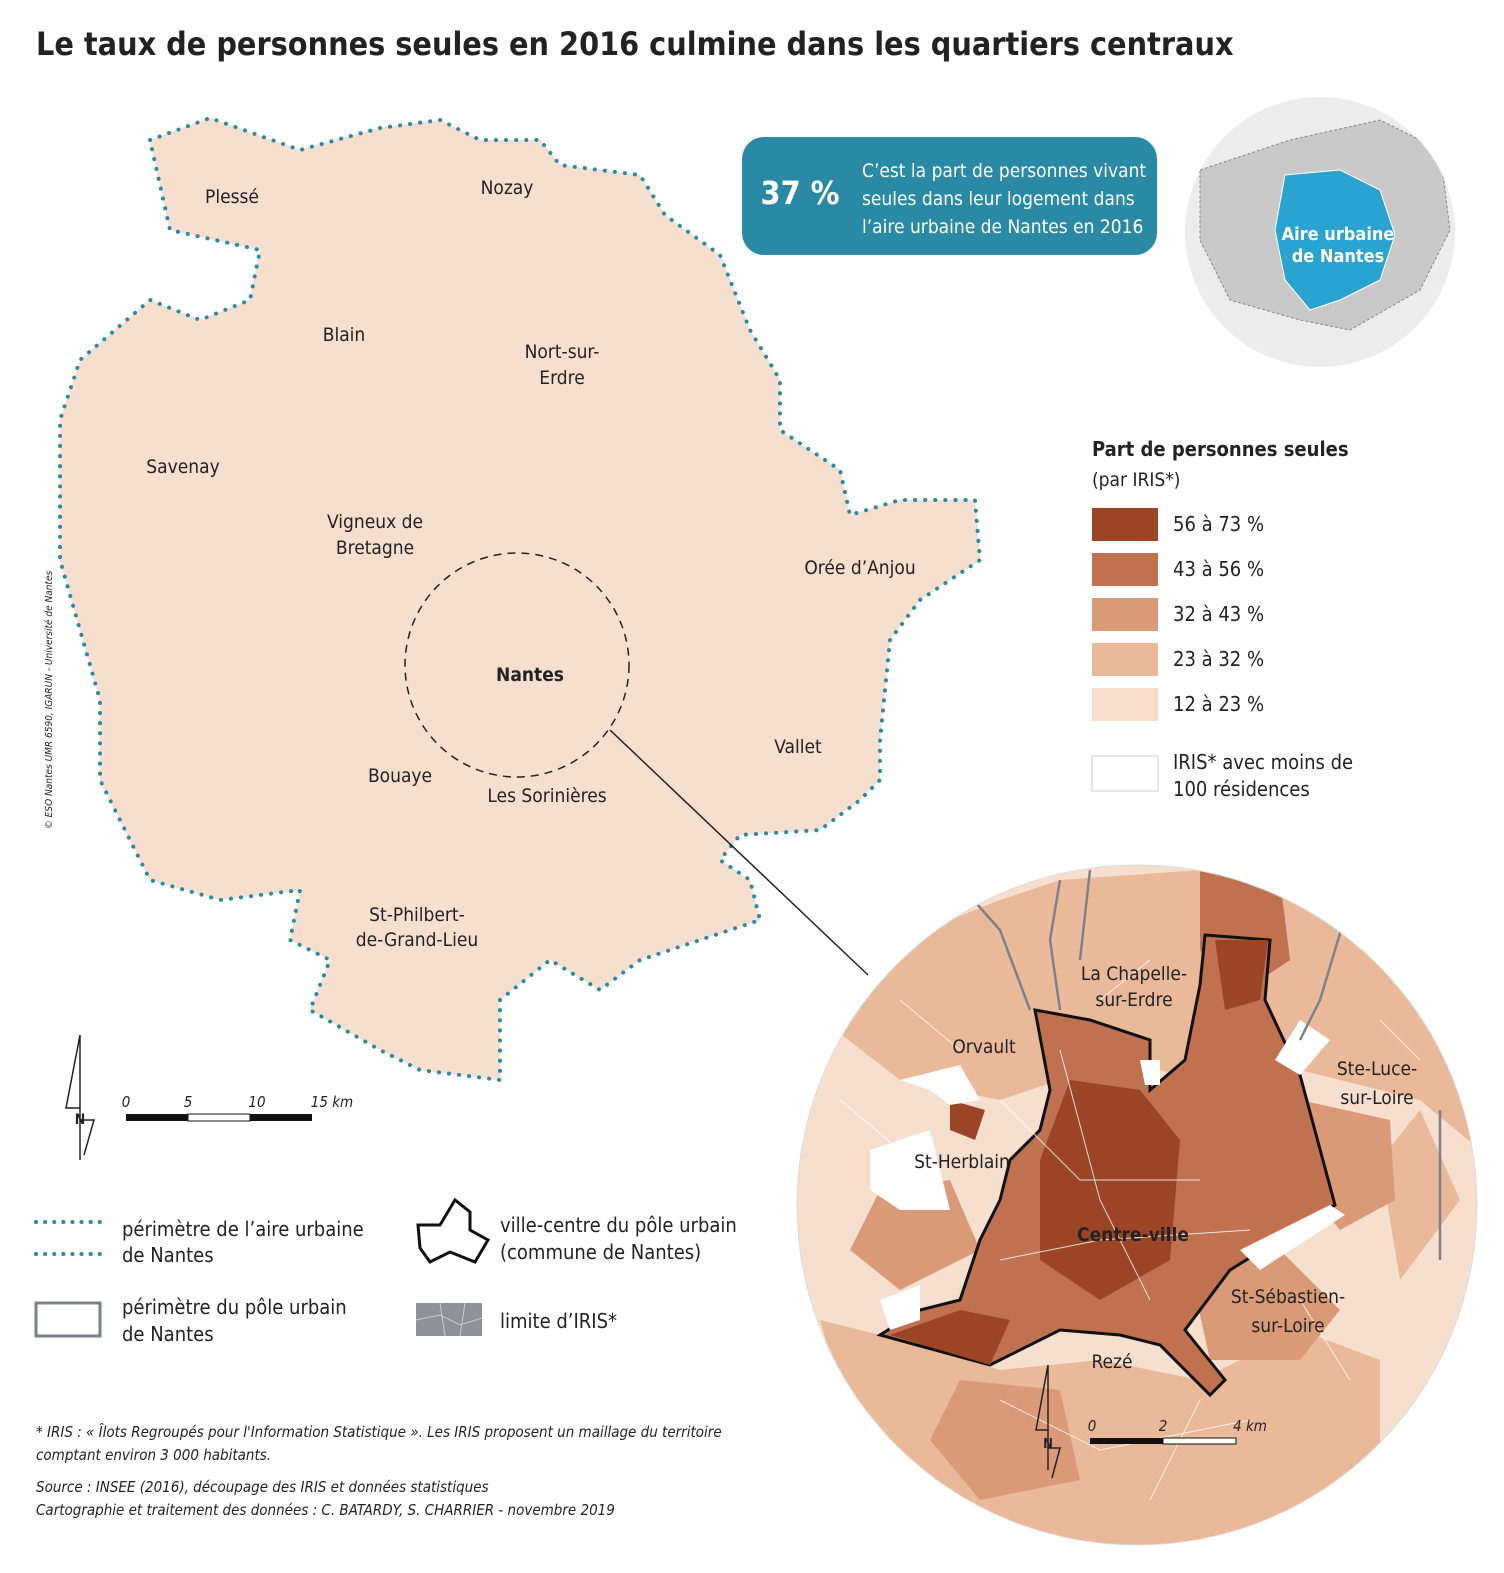  Describe the element at coordinates (1177, 1431) in the screenshot. I see `scale-bar: 0 2 4 km` at that location.